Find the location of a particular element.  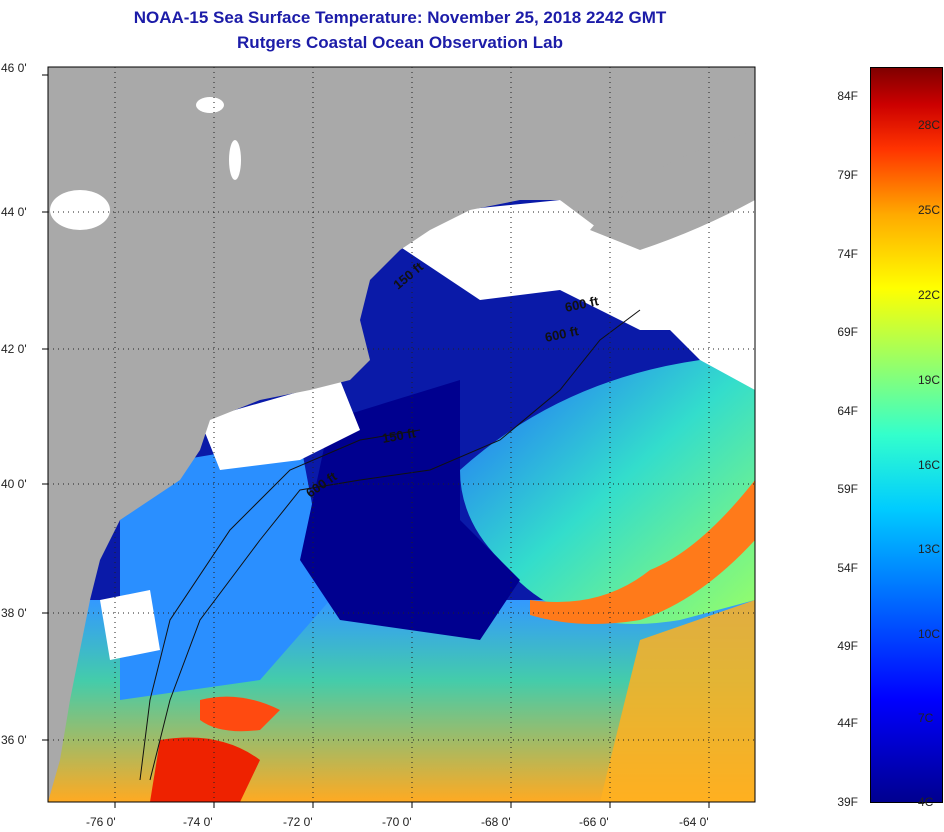

colorbar-c-label: 16C is located at coordinates (929, 465).